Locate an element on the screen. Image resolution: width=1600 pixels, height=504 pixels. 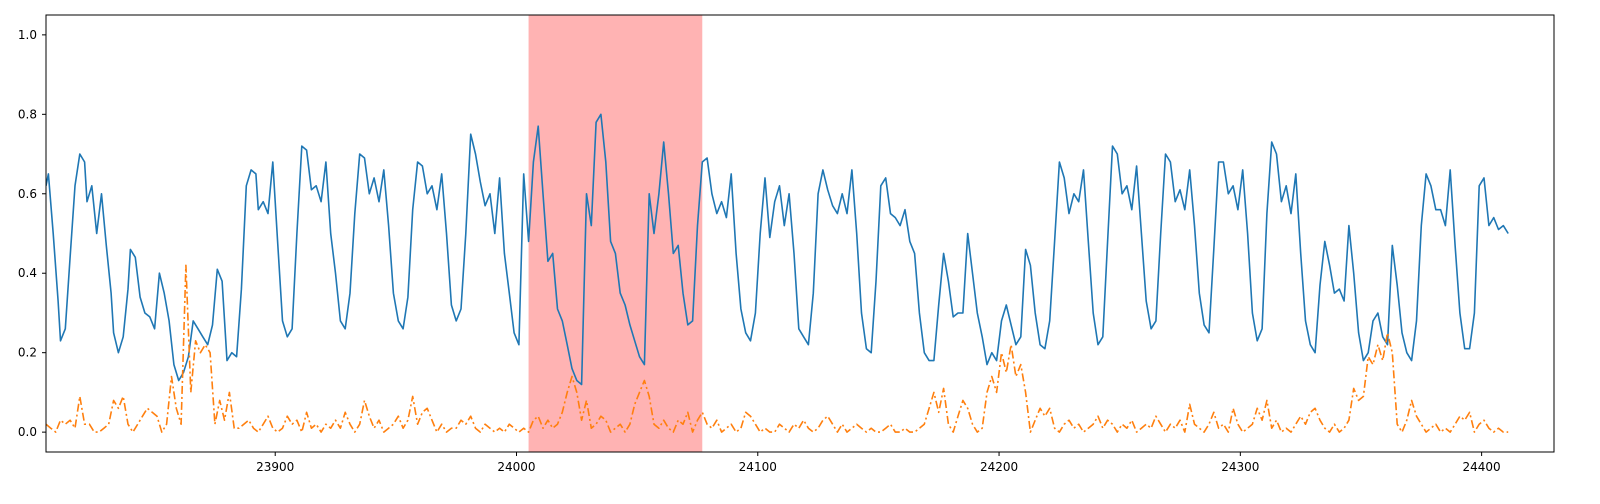
highlight-span is located at coordinates (615, 233).